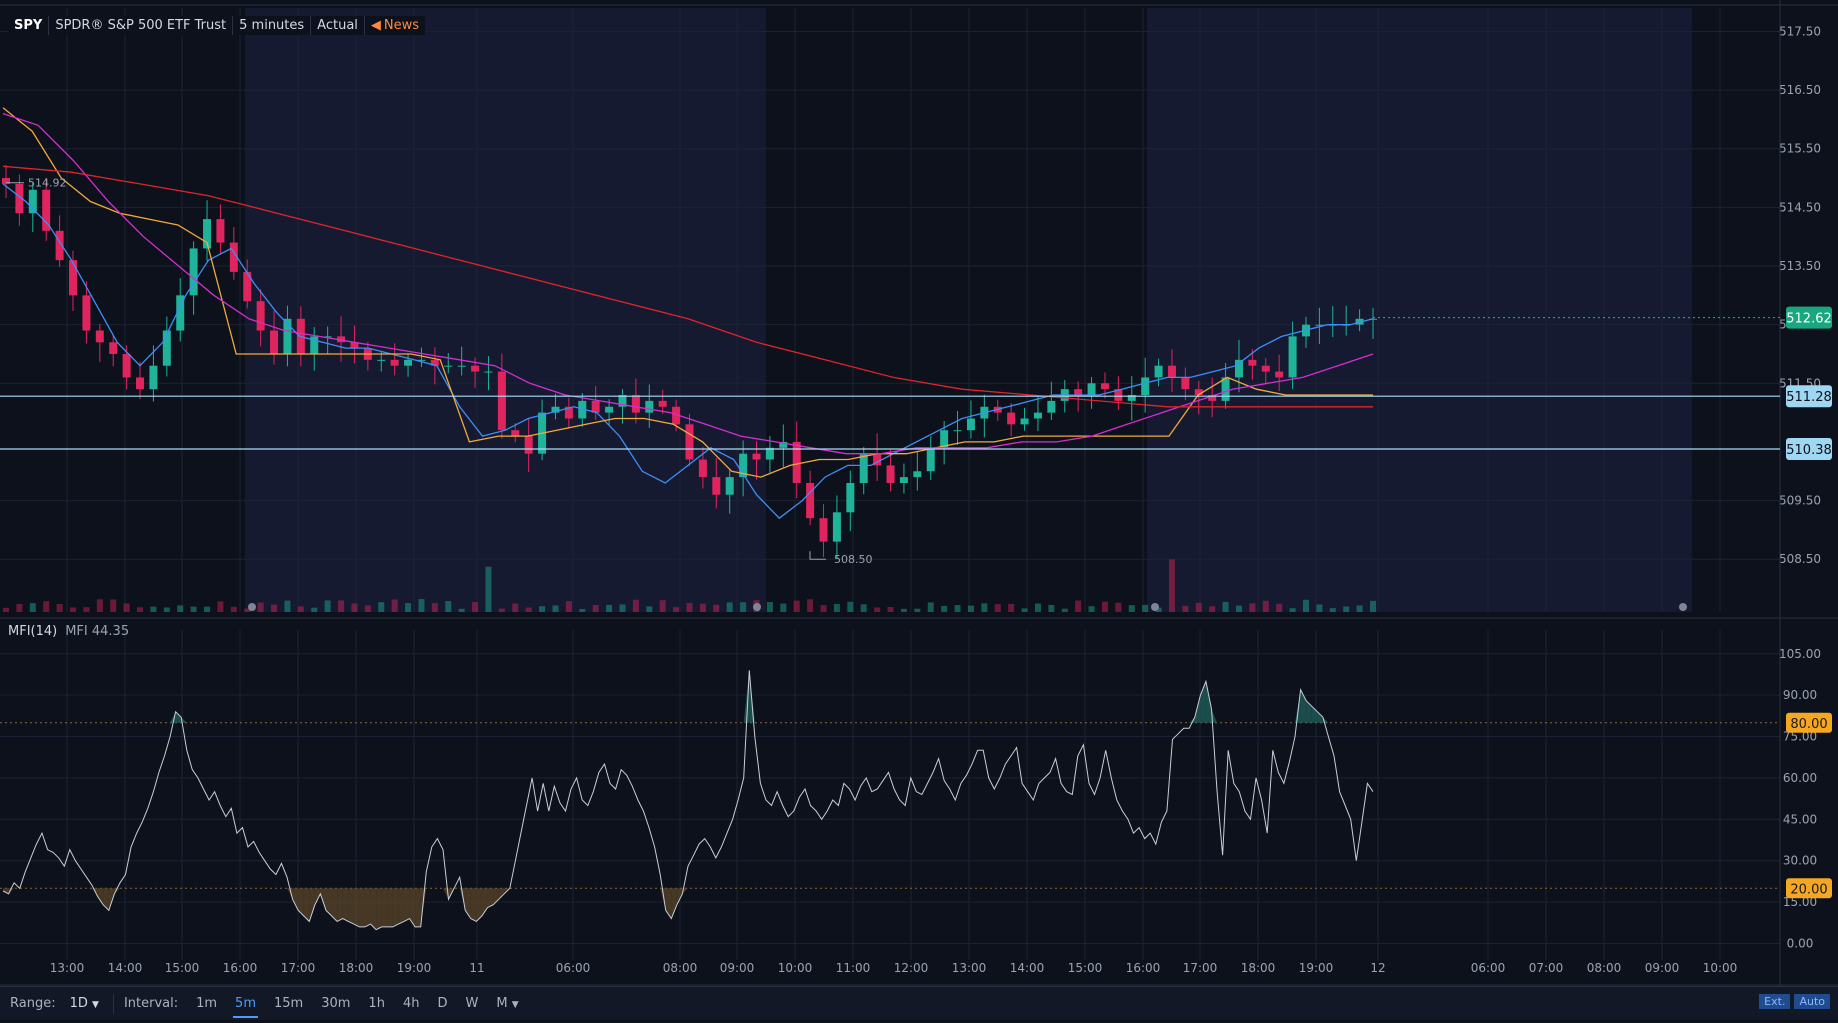 Image resolution: width=1838 pixels, height=1023 pixels. I want to click on level-price-label: 510.38, so click(1809, 450).